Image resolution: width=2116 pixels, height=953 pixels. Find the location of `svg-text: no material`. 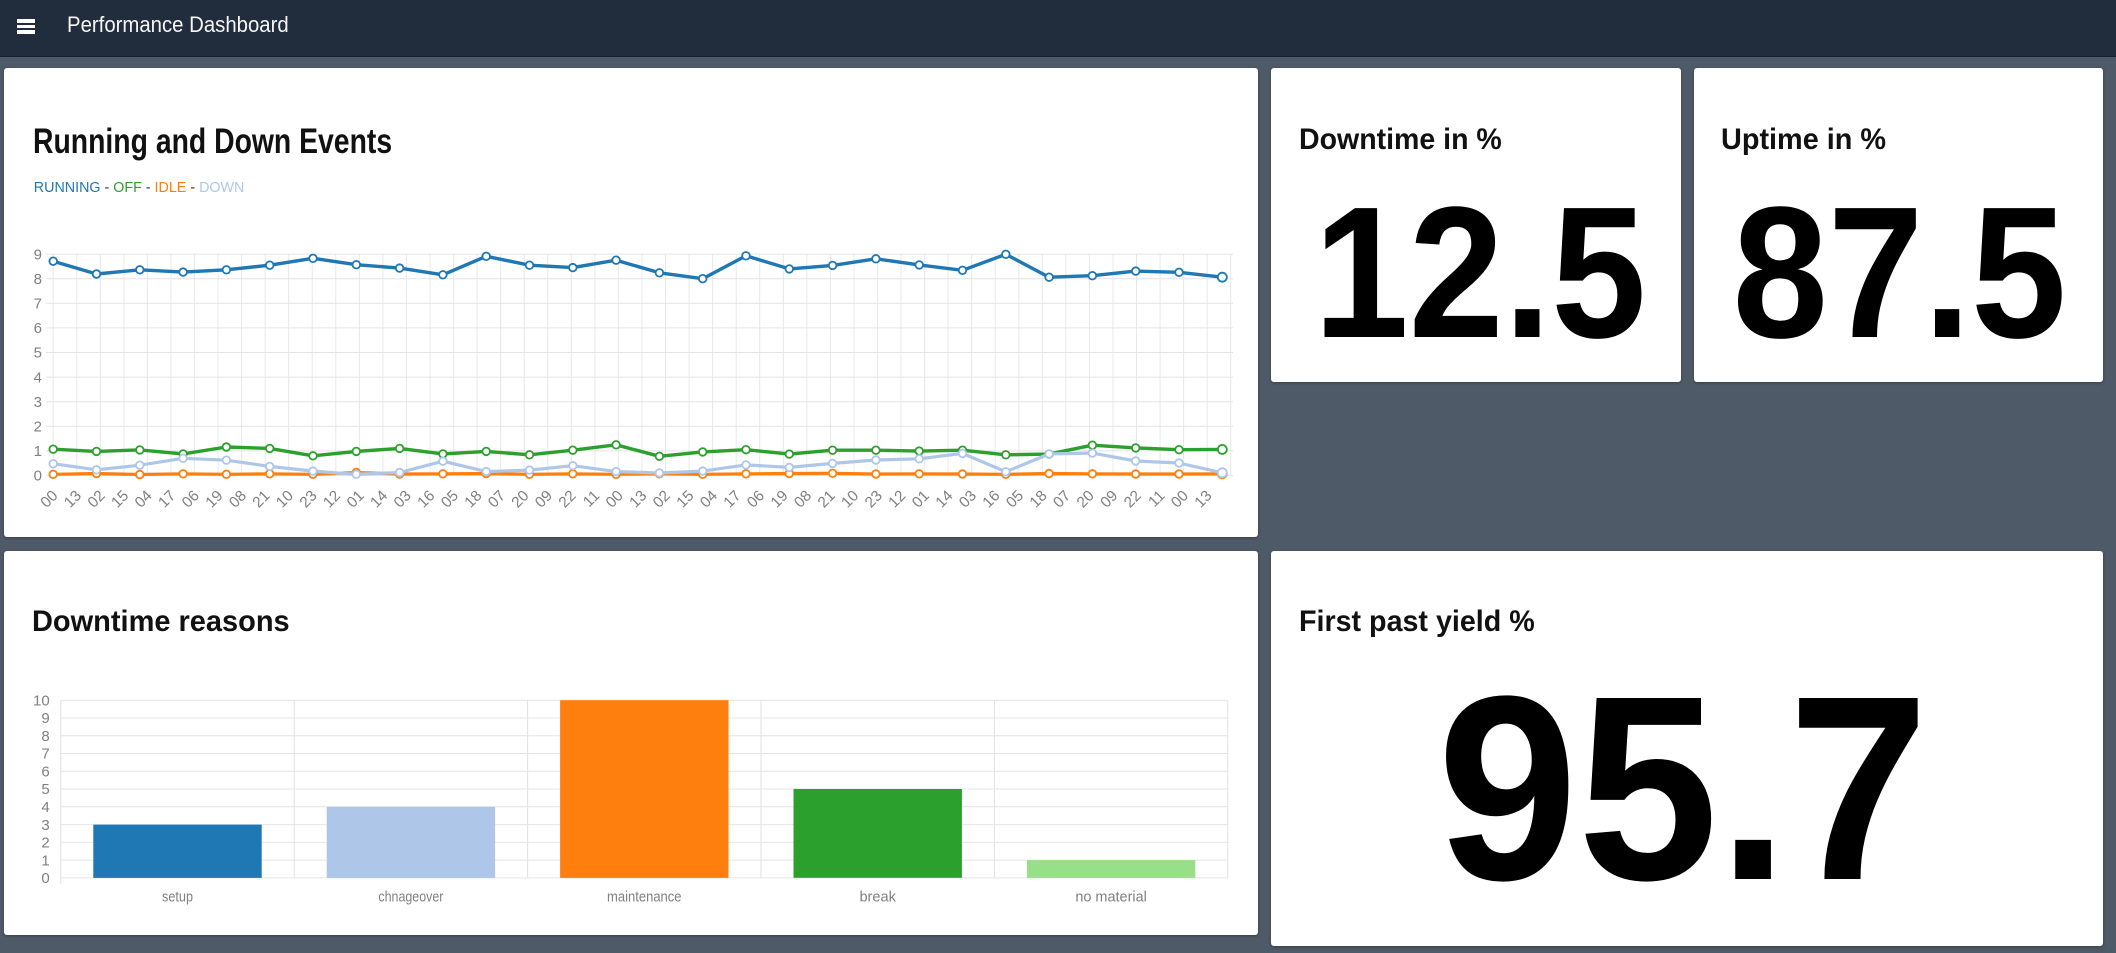

svg-text: no material is located at coordinates (1111, 896).